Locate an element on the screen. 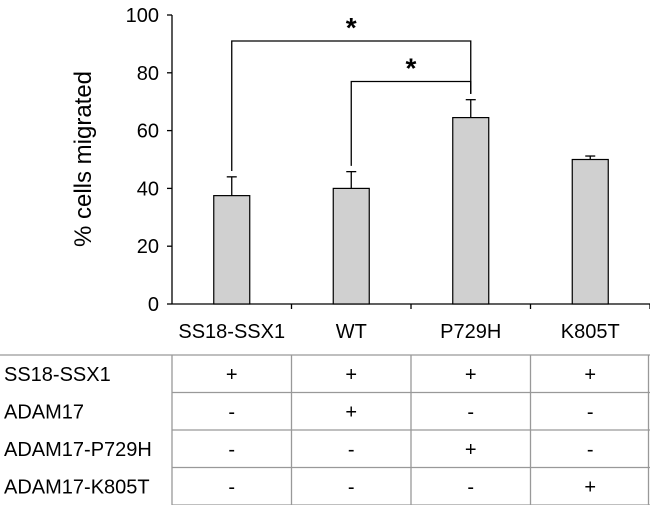  bar-wt is located at coordinates (351, 246).